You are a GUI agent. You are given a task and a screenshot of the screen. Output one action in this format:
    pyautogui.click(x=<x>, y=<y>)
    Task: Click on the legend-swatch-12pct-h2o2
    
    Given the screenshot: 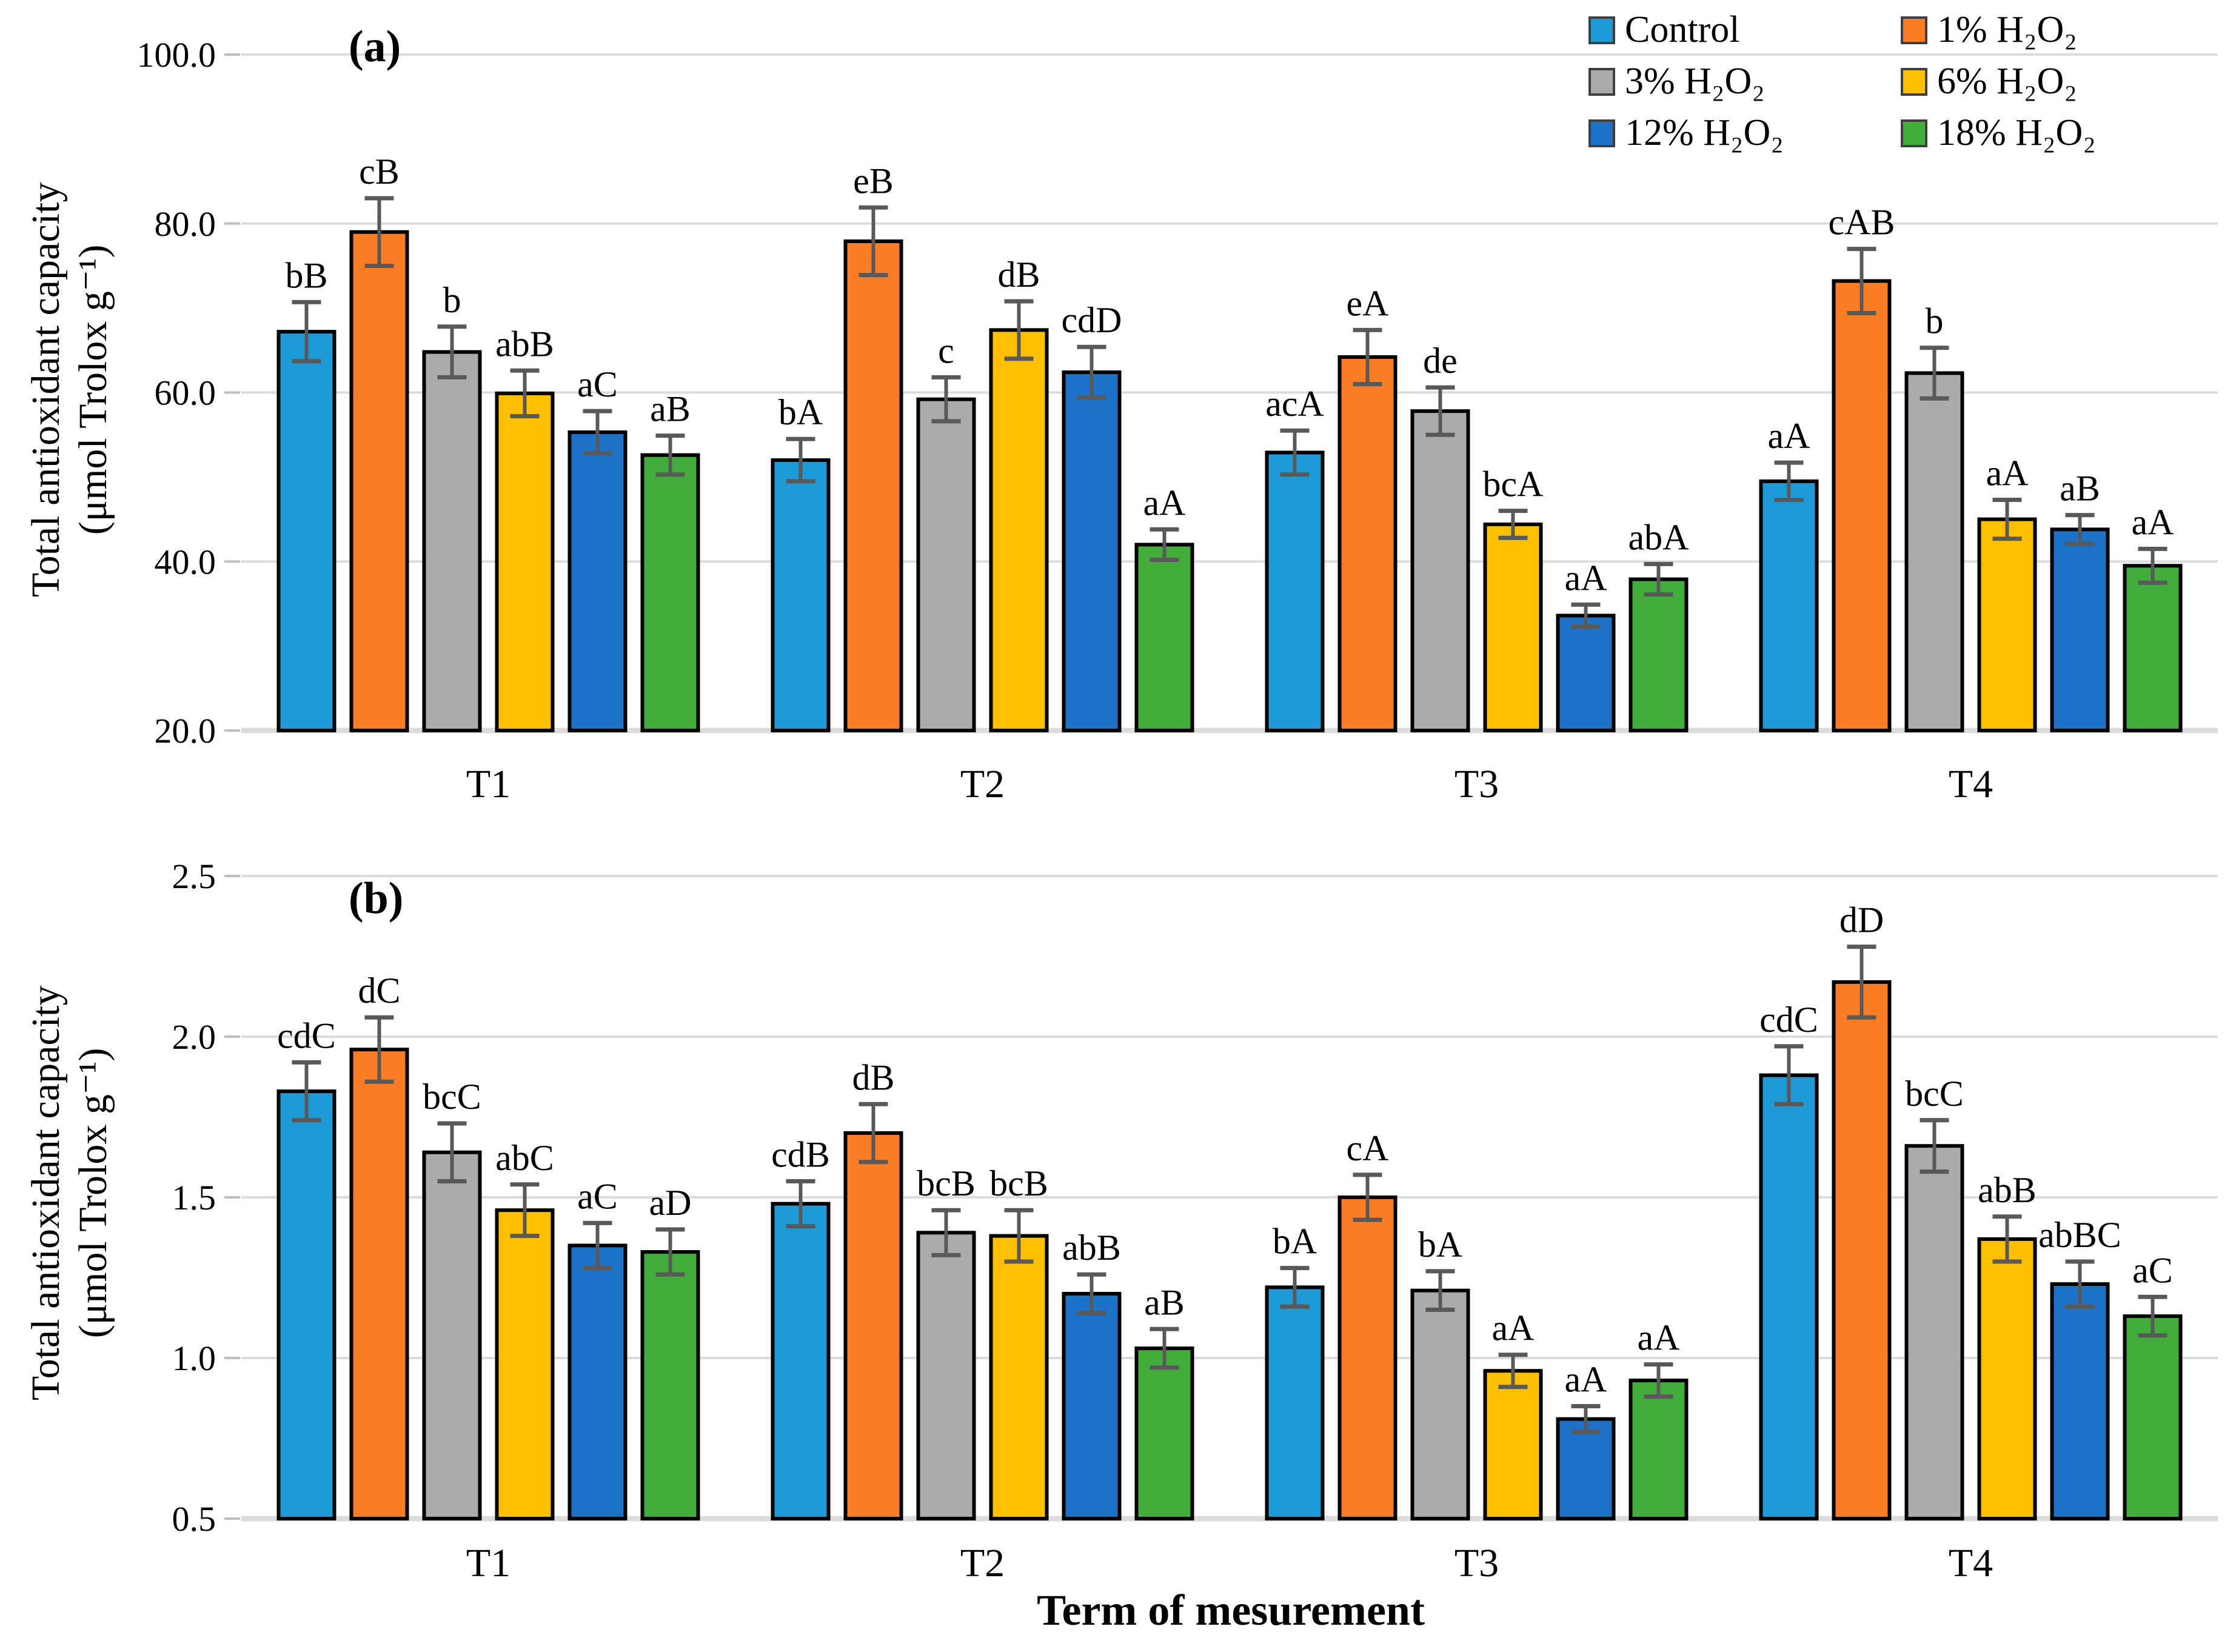 What is the action you would take?
    pyautogui.click(x=1601, y=133)
    